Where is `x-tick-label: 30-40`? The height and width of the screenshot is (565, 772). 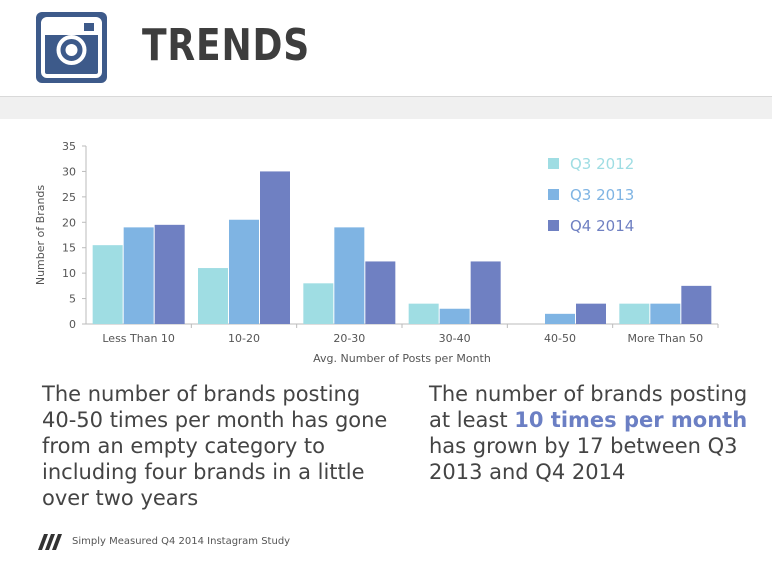 x-tick-label: 30-40 is located at coordinates (455, 338).